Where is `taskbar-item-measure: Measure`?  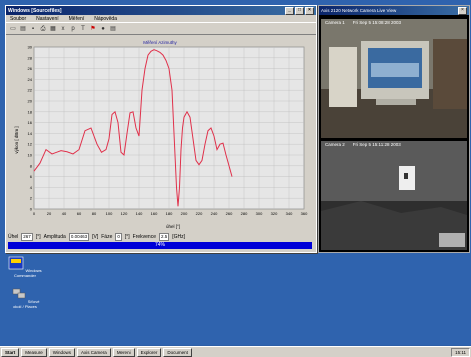 taskbar-item-measure: Measure is located at coordinates (34, 352).